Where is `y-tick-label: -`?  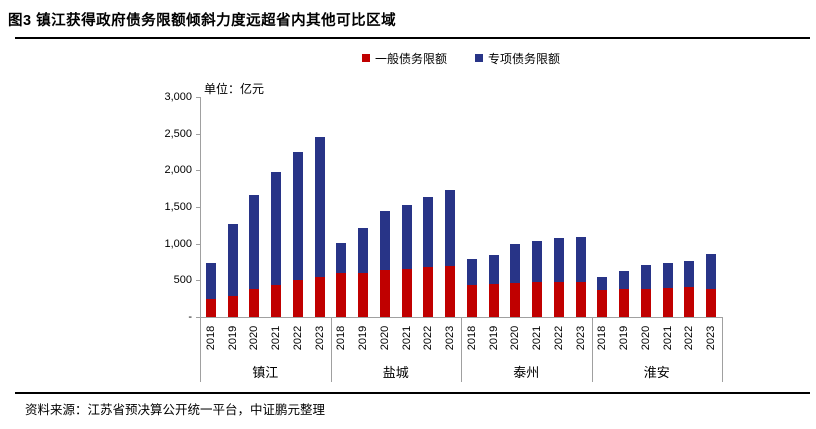
y-tick-label: - is located at coordinates (190, 317).